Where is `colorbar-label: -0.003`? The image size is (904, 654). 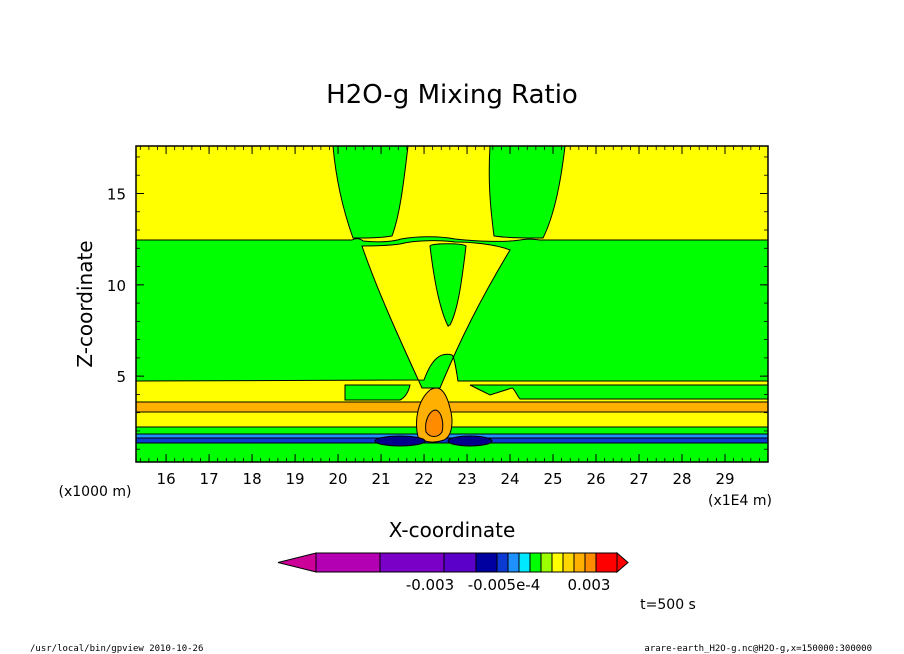
colorbar-label: -0.003 is located at coordinates (430, 585).